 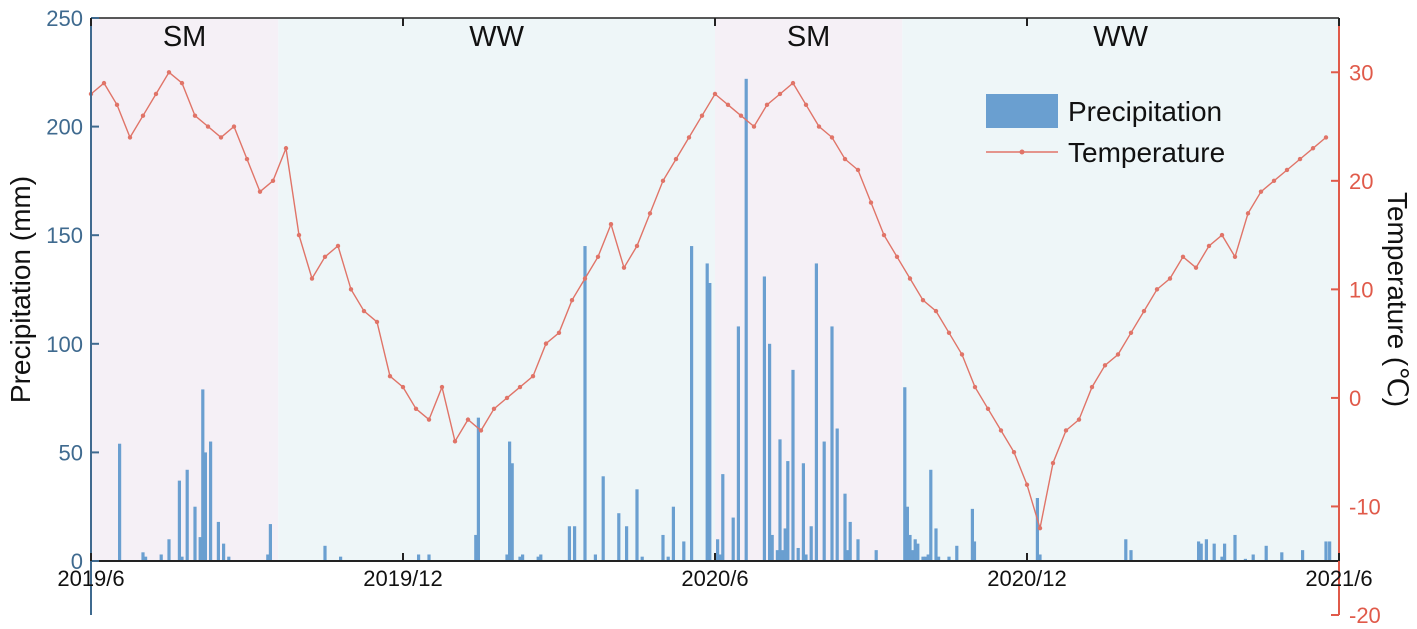 What do you see at coordinates (1361, 181) in the screenshot?
I see `right-y-tick-label: 20` at bounding box center [1361, 181].